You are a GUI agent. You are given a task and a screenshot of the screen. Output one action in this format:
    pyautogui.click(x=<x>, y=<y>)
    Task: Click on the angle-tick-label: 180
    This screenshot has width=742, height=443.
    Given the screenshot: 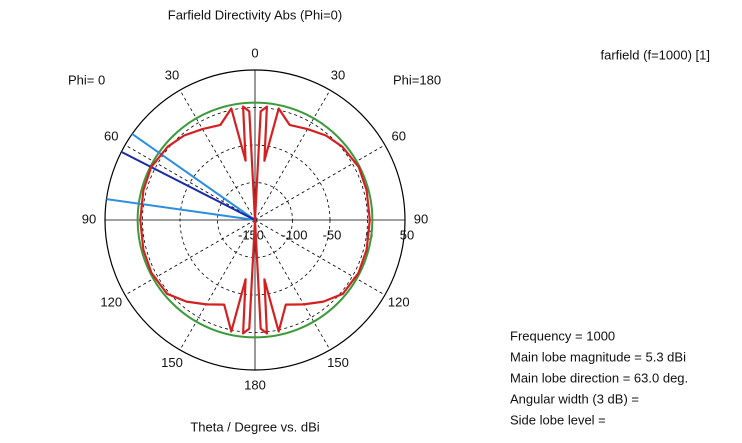 What is the action you would take?
    pyautogui.click(x=255, y=384)
    